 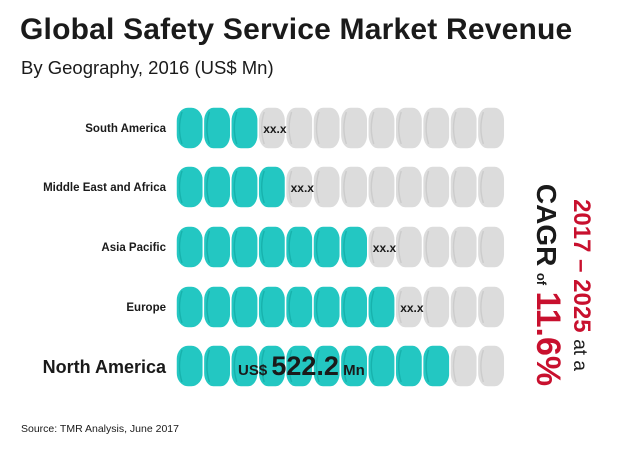 What do you see at coordinates (581, 266) in the screenshot?
I see `cagr-period: 2017 – 2025` at bounding box center [581, 266].